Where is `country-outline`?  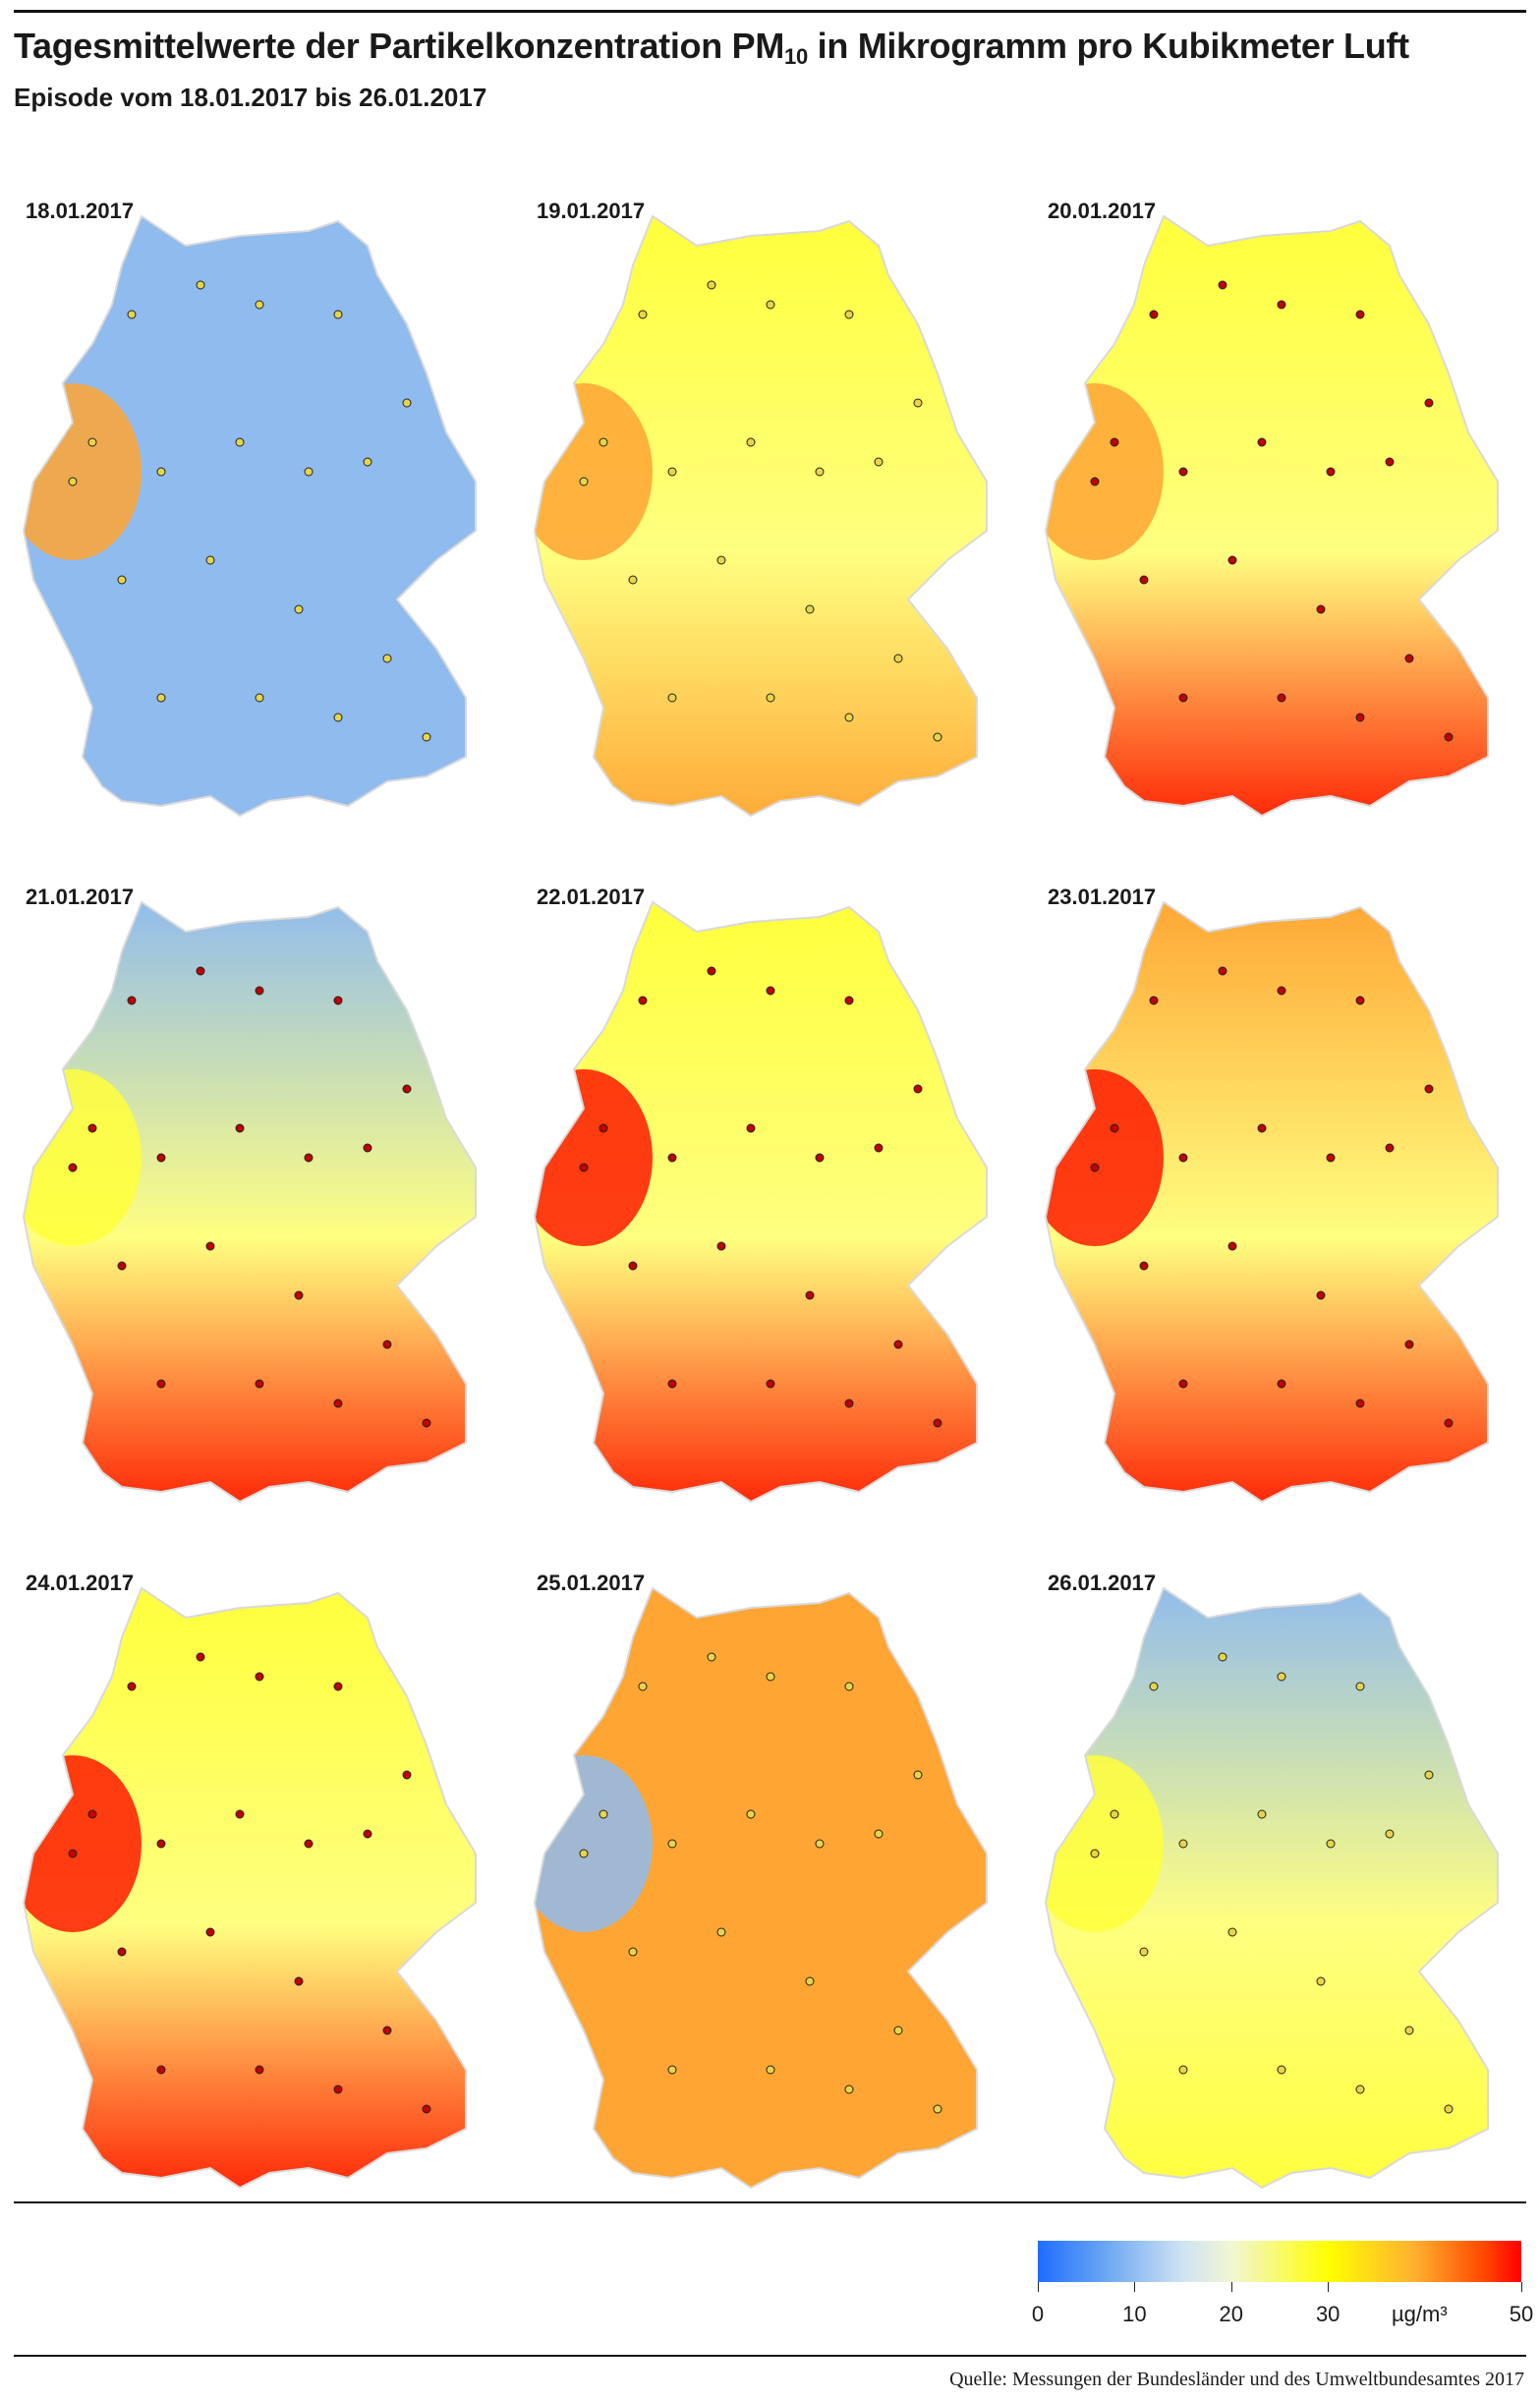
country-outline is located at coordinates (760, 1202).